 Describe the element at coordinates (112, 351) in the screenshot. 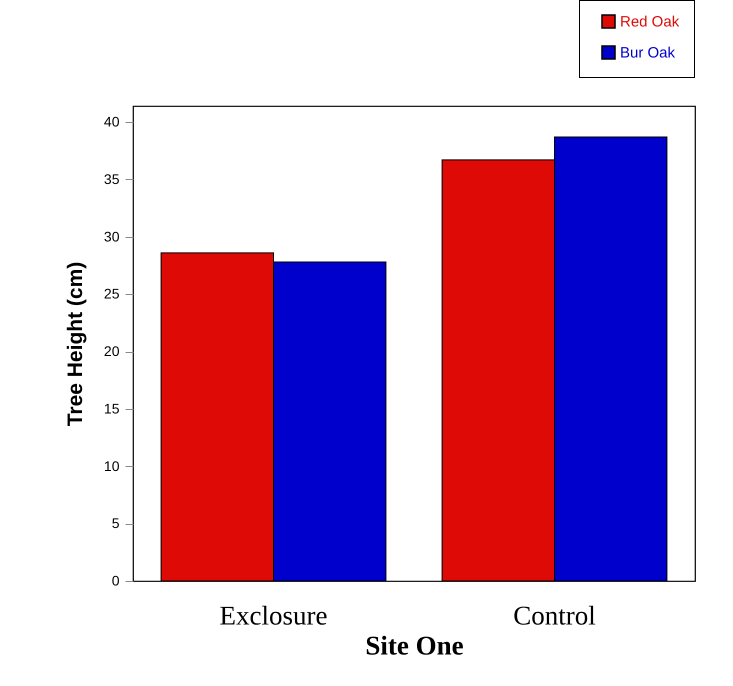

I see `y-tick-label: 20` at that location.